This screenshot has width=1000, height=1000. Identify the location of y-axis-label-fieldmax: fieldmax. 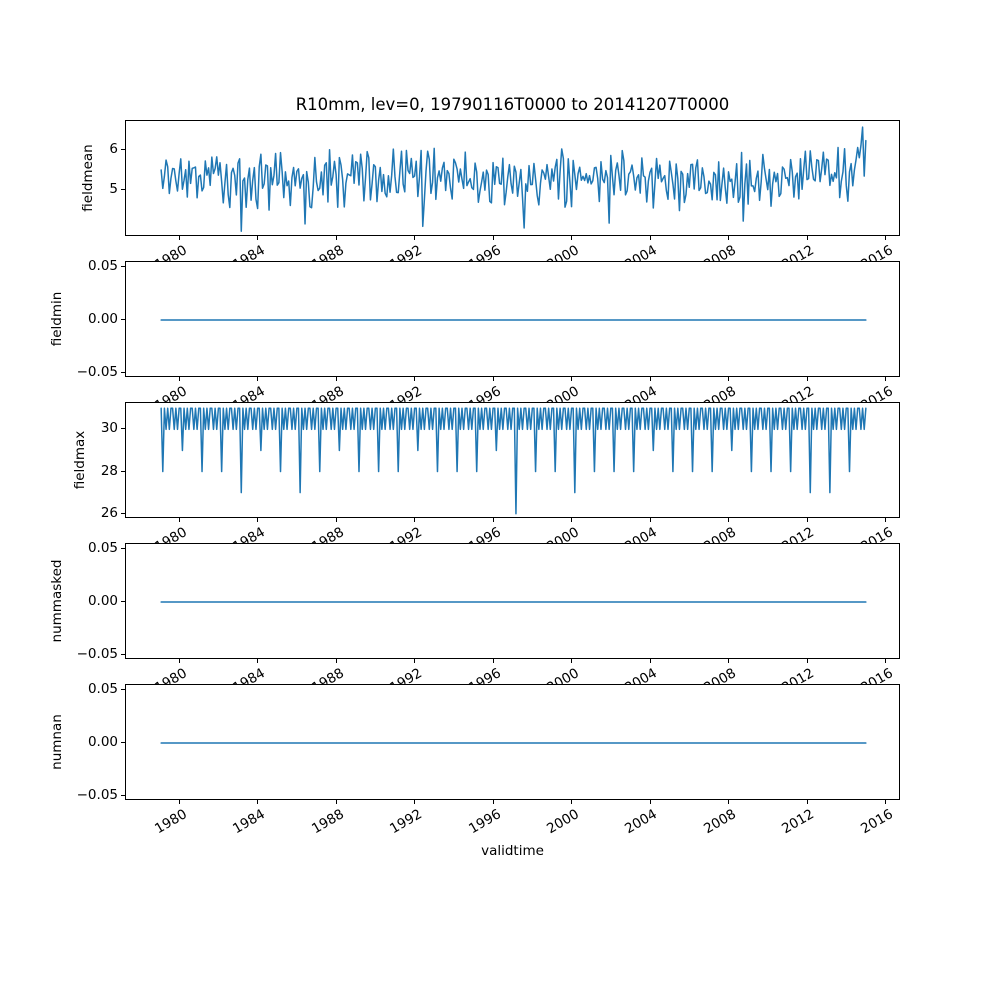
(80, 460).